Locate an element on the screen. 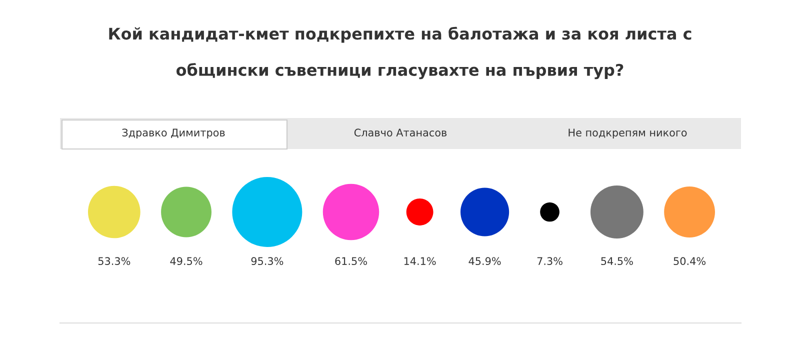 The height and width of the screenshot is (347, 800). text: Славчо Атанасов is located at coordinates (400, 132).